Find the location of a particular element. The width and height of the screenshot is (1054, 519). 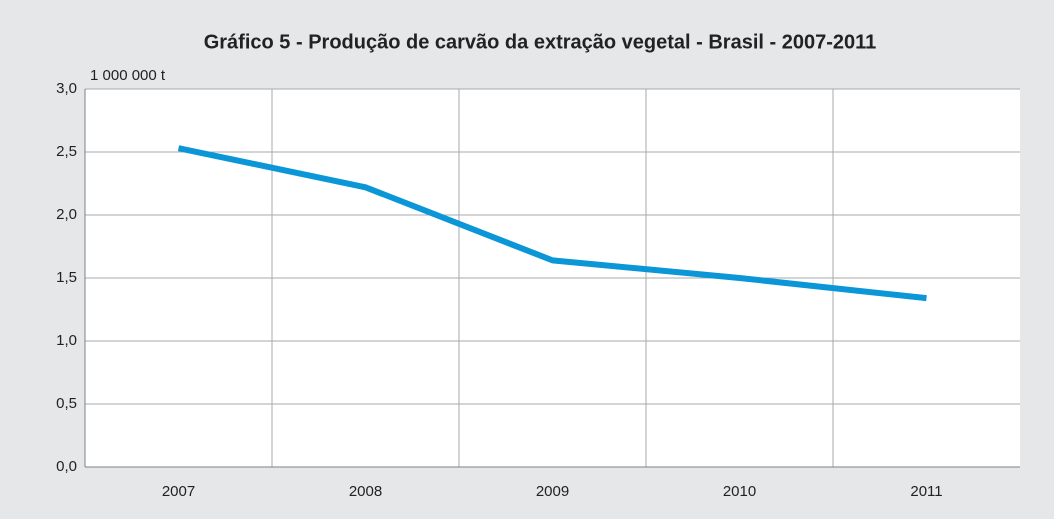

y-tick-label: 1,5 is located at coordinates (66, 277).